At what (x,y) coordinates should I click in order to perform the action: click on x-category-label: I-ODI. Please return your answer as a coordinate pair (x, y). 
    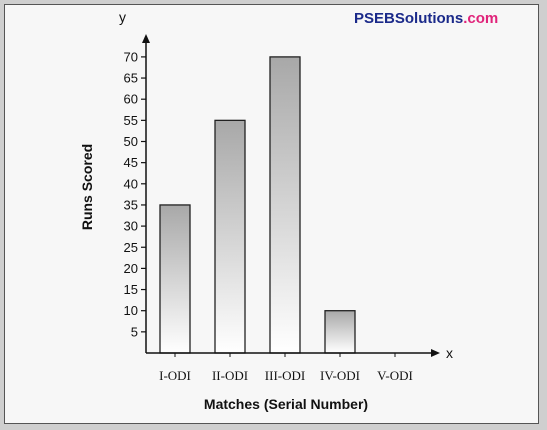
    Looking at the image, I should click on (175, 375).